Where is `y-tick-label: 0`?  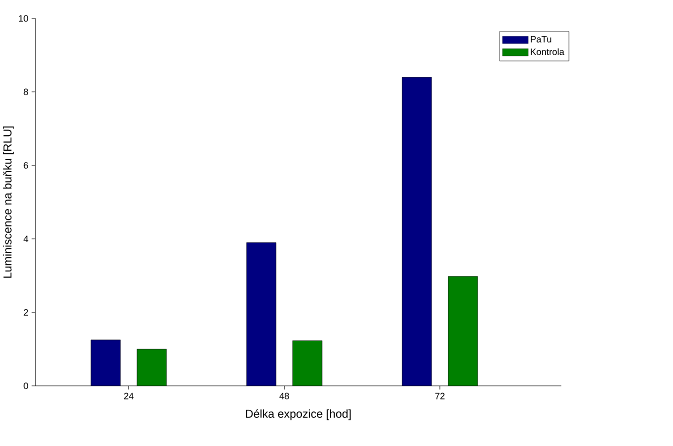
y-tick-label: 0 is located at coordinates (26, 386).